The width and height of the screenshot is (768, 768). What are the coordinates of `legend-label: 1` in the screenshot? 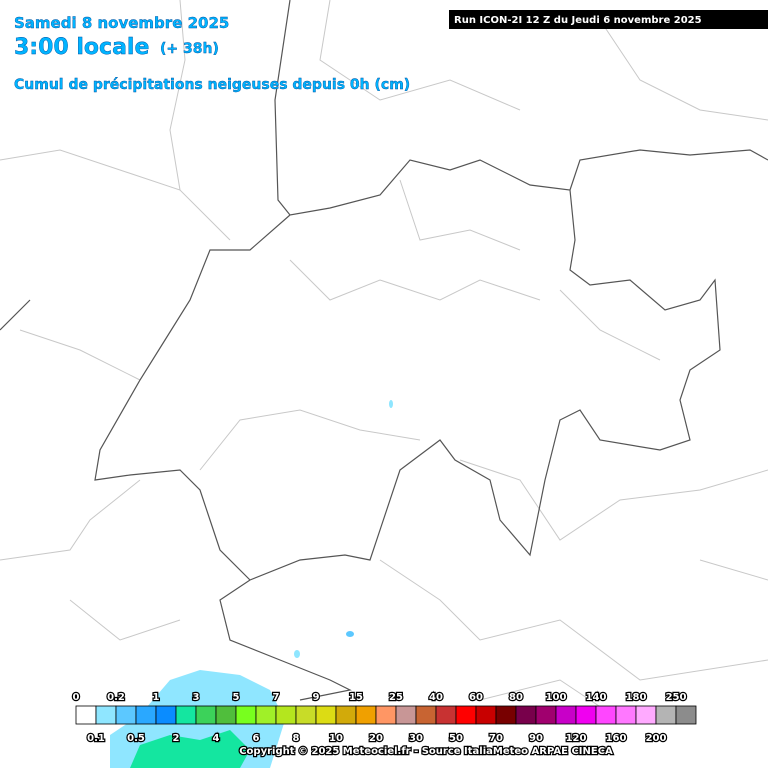 It's located at (156, 697).